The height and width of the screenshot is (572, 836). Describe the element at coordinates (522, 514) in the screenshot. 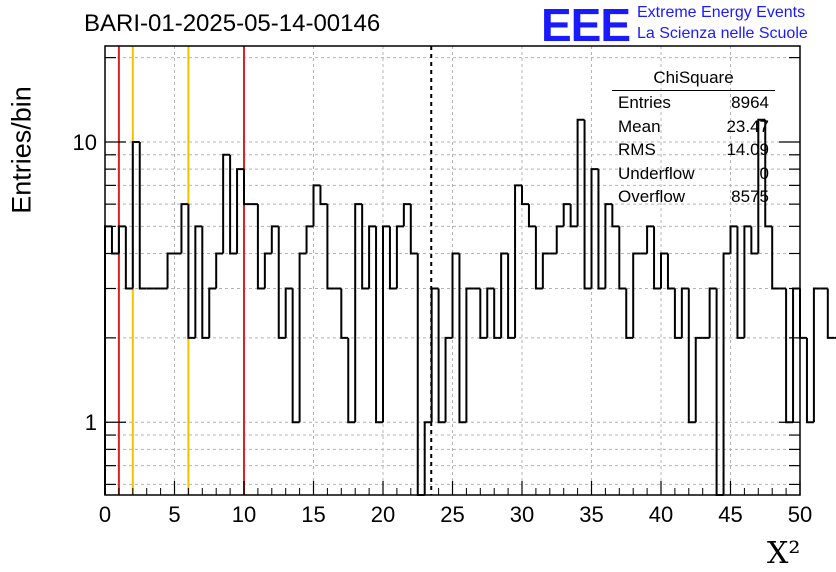

I see `x-tick-label: 30` at that location.